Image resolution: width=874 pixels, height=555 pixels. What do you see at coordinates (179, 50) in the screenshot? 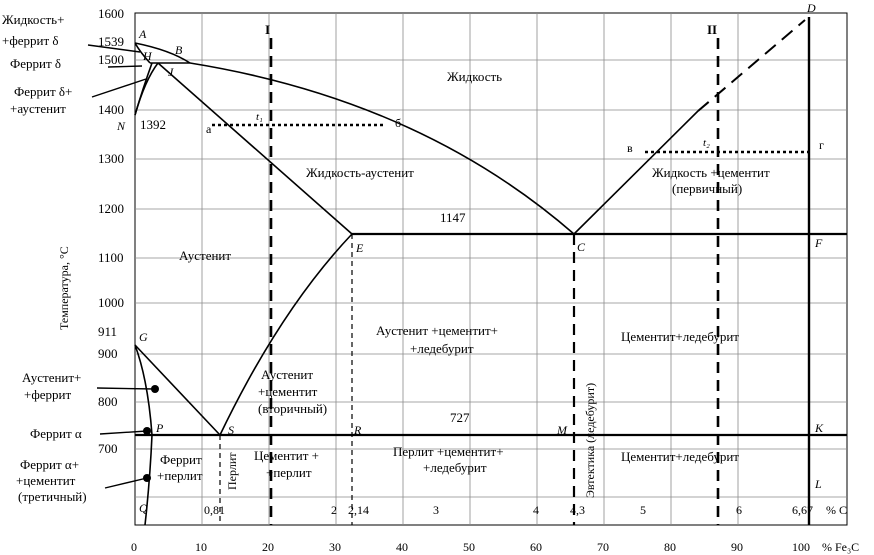
I see `point-B: B` at bounding box center [179, 50].